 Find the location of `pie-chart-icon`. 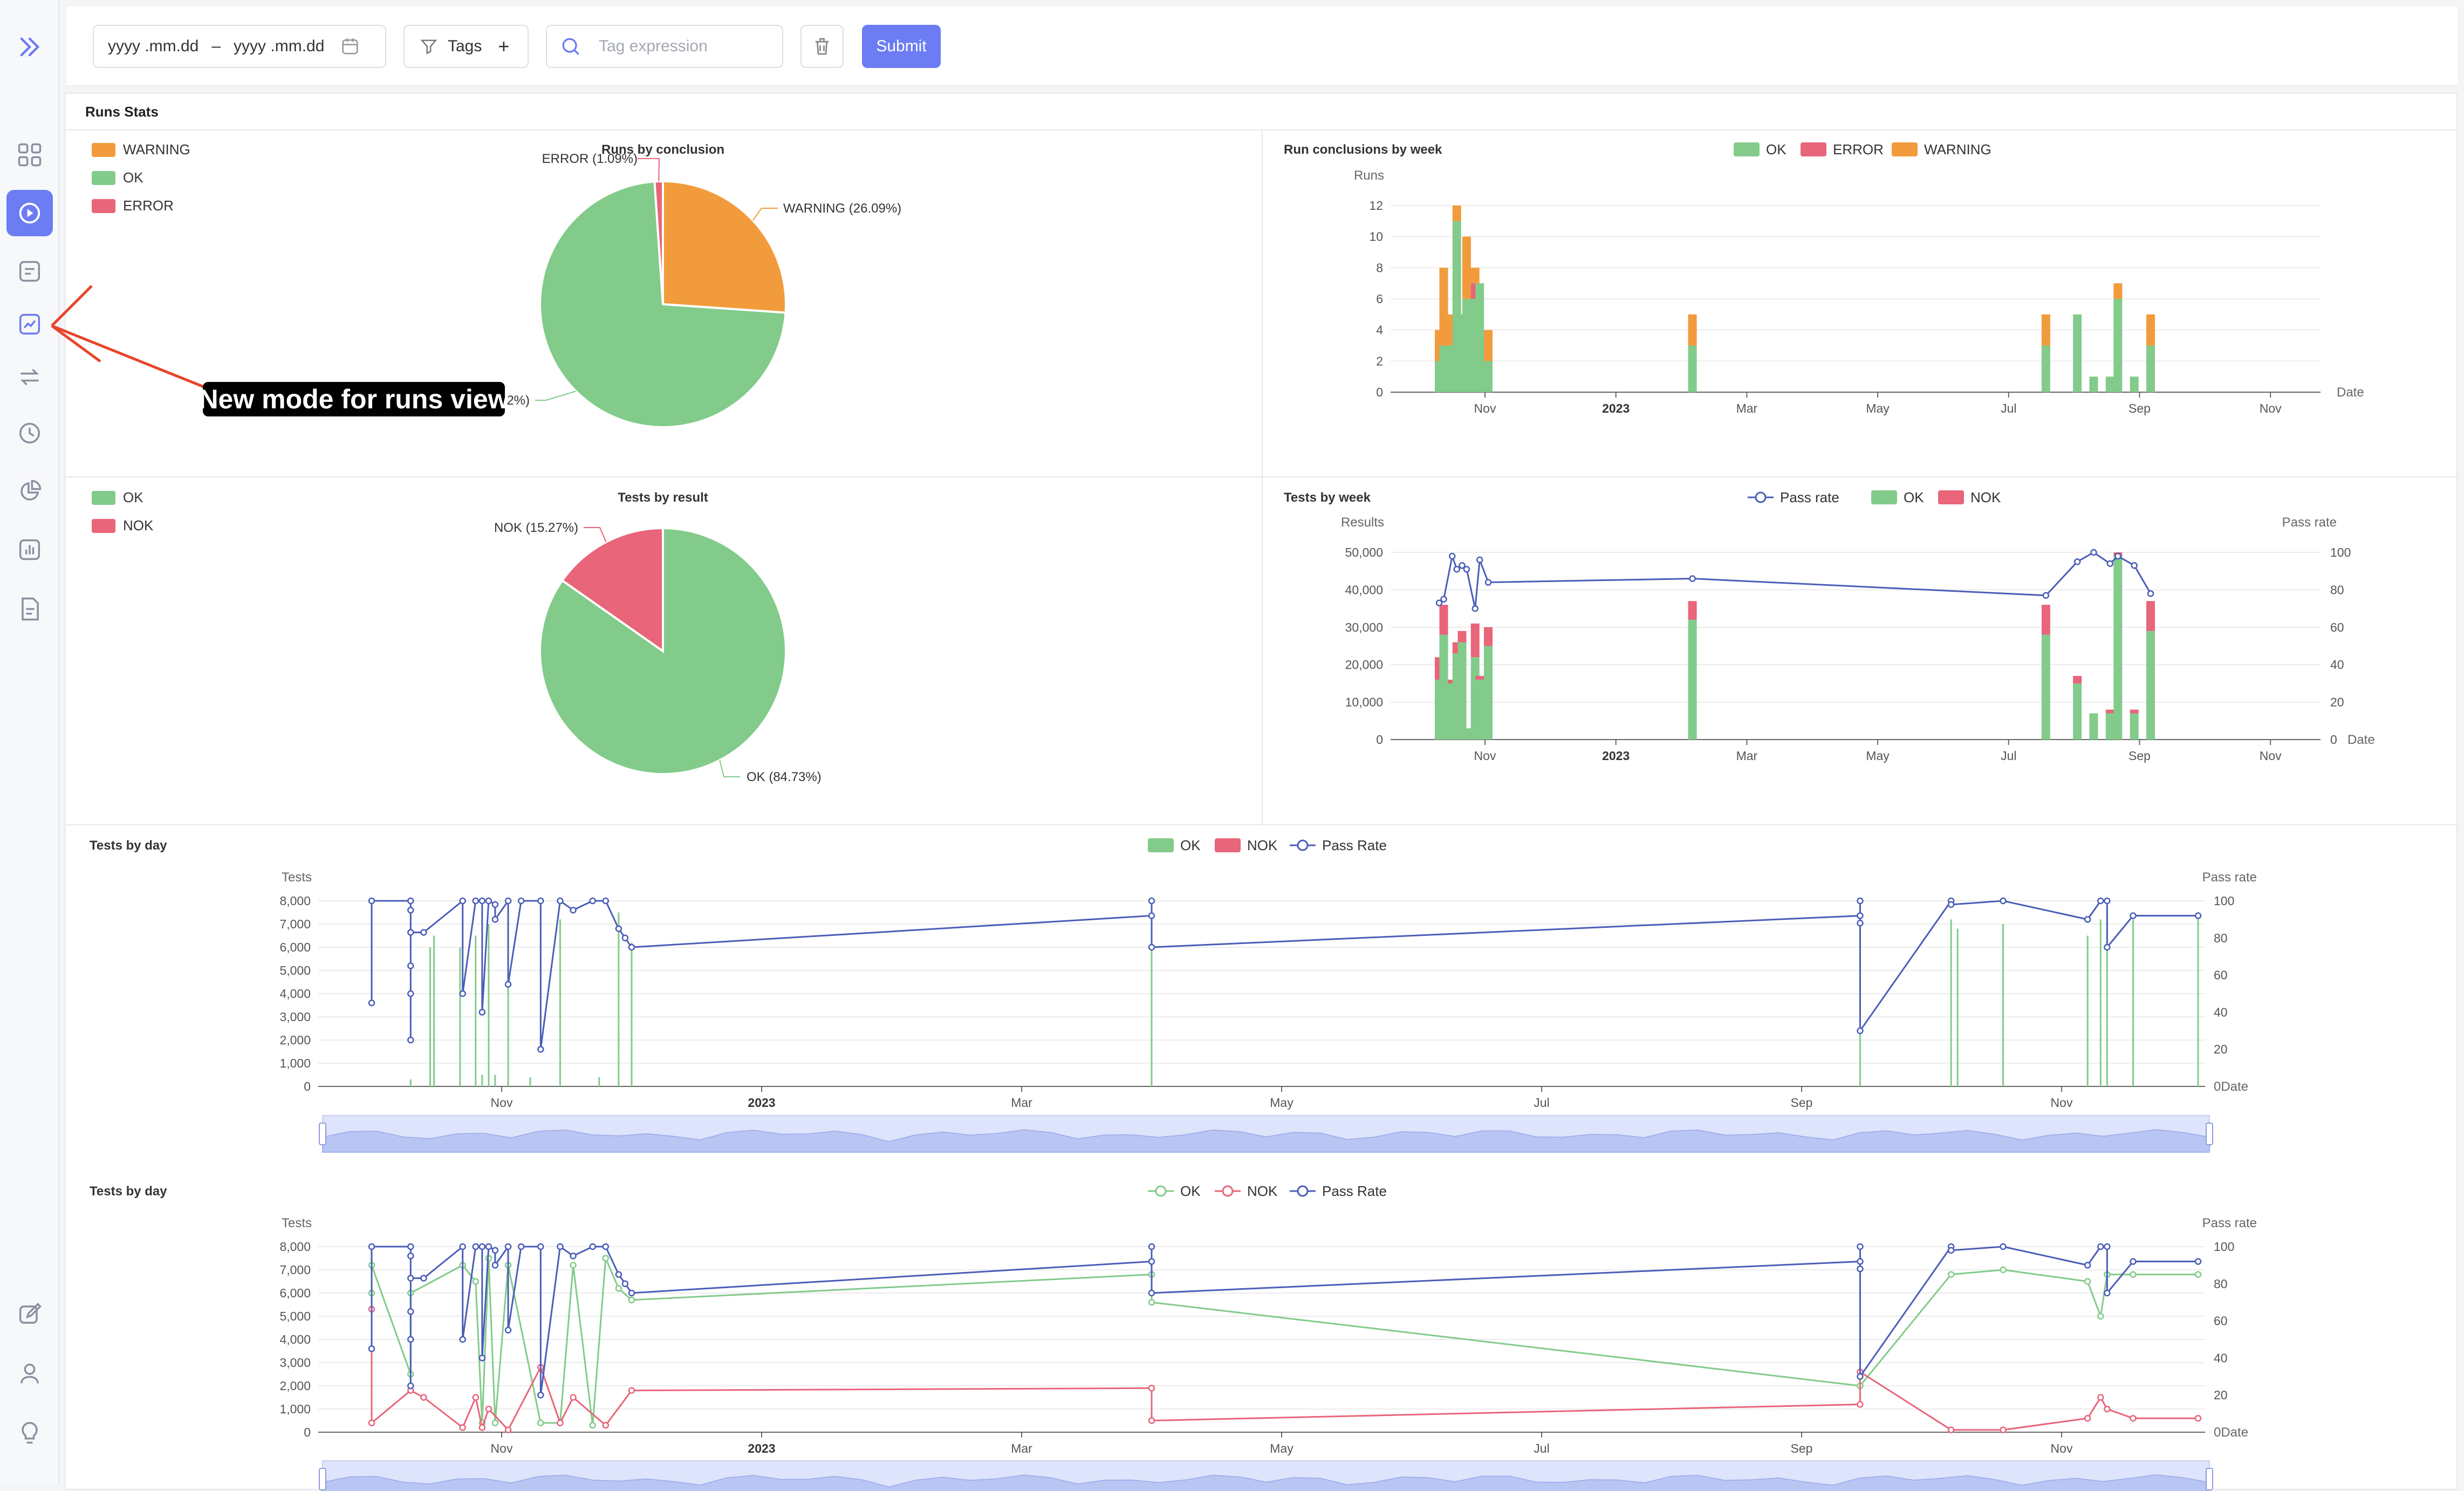

pie-chart-icon is located at coordinates (31, 491).